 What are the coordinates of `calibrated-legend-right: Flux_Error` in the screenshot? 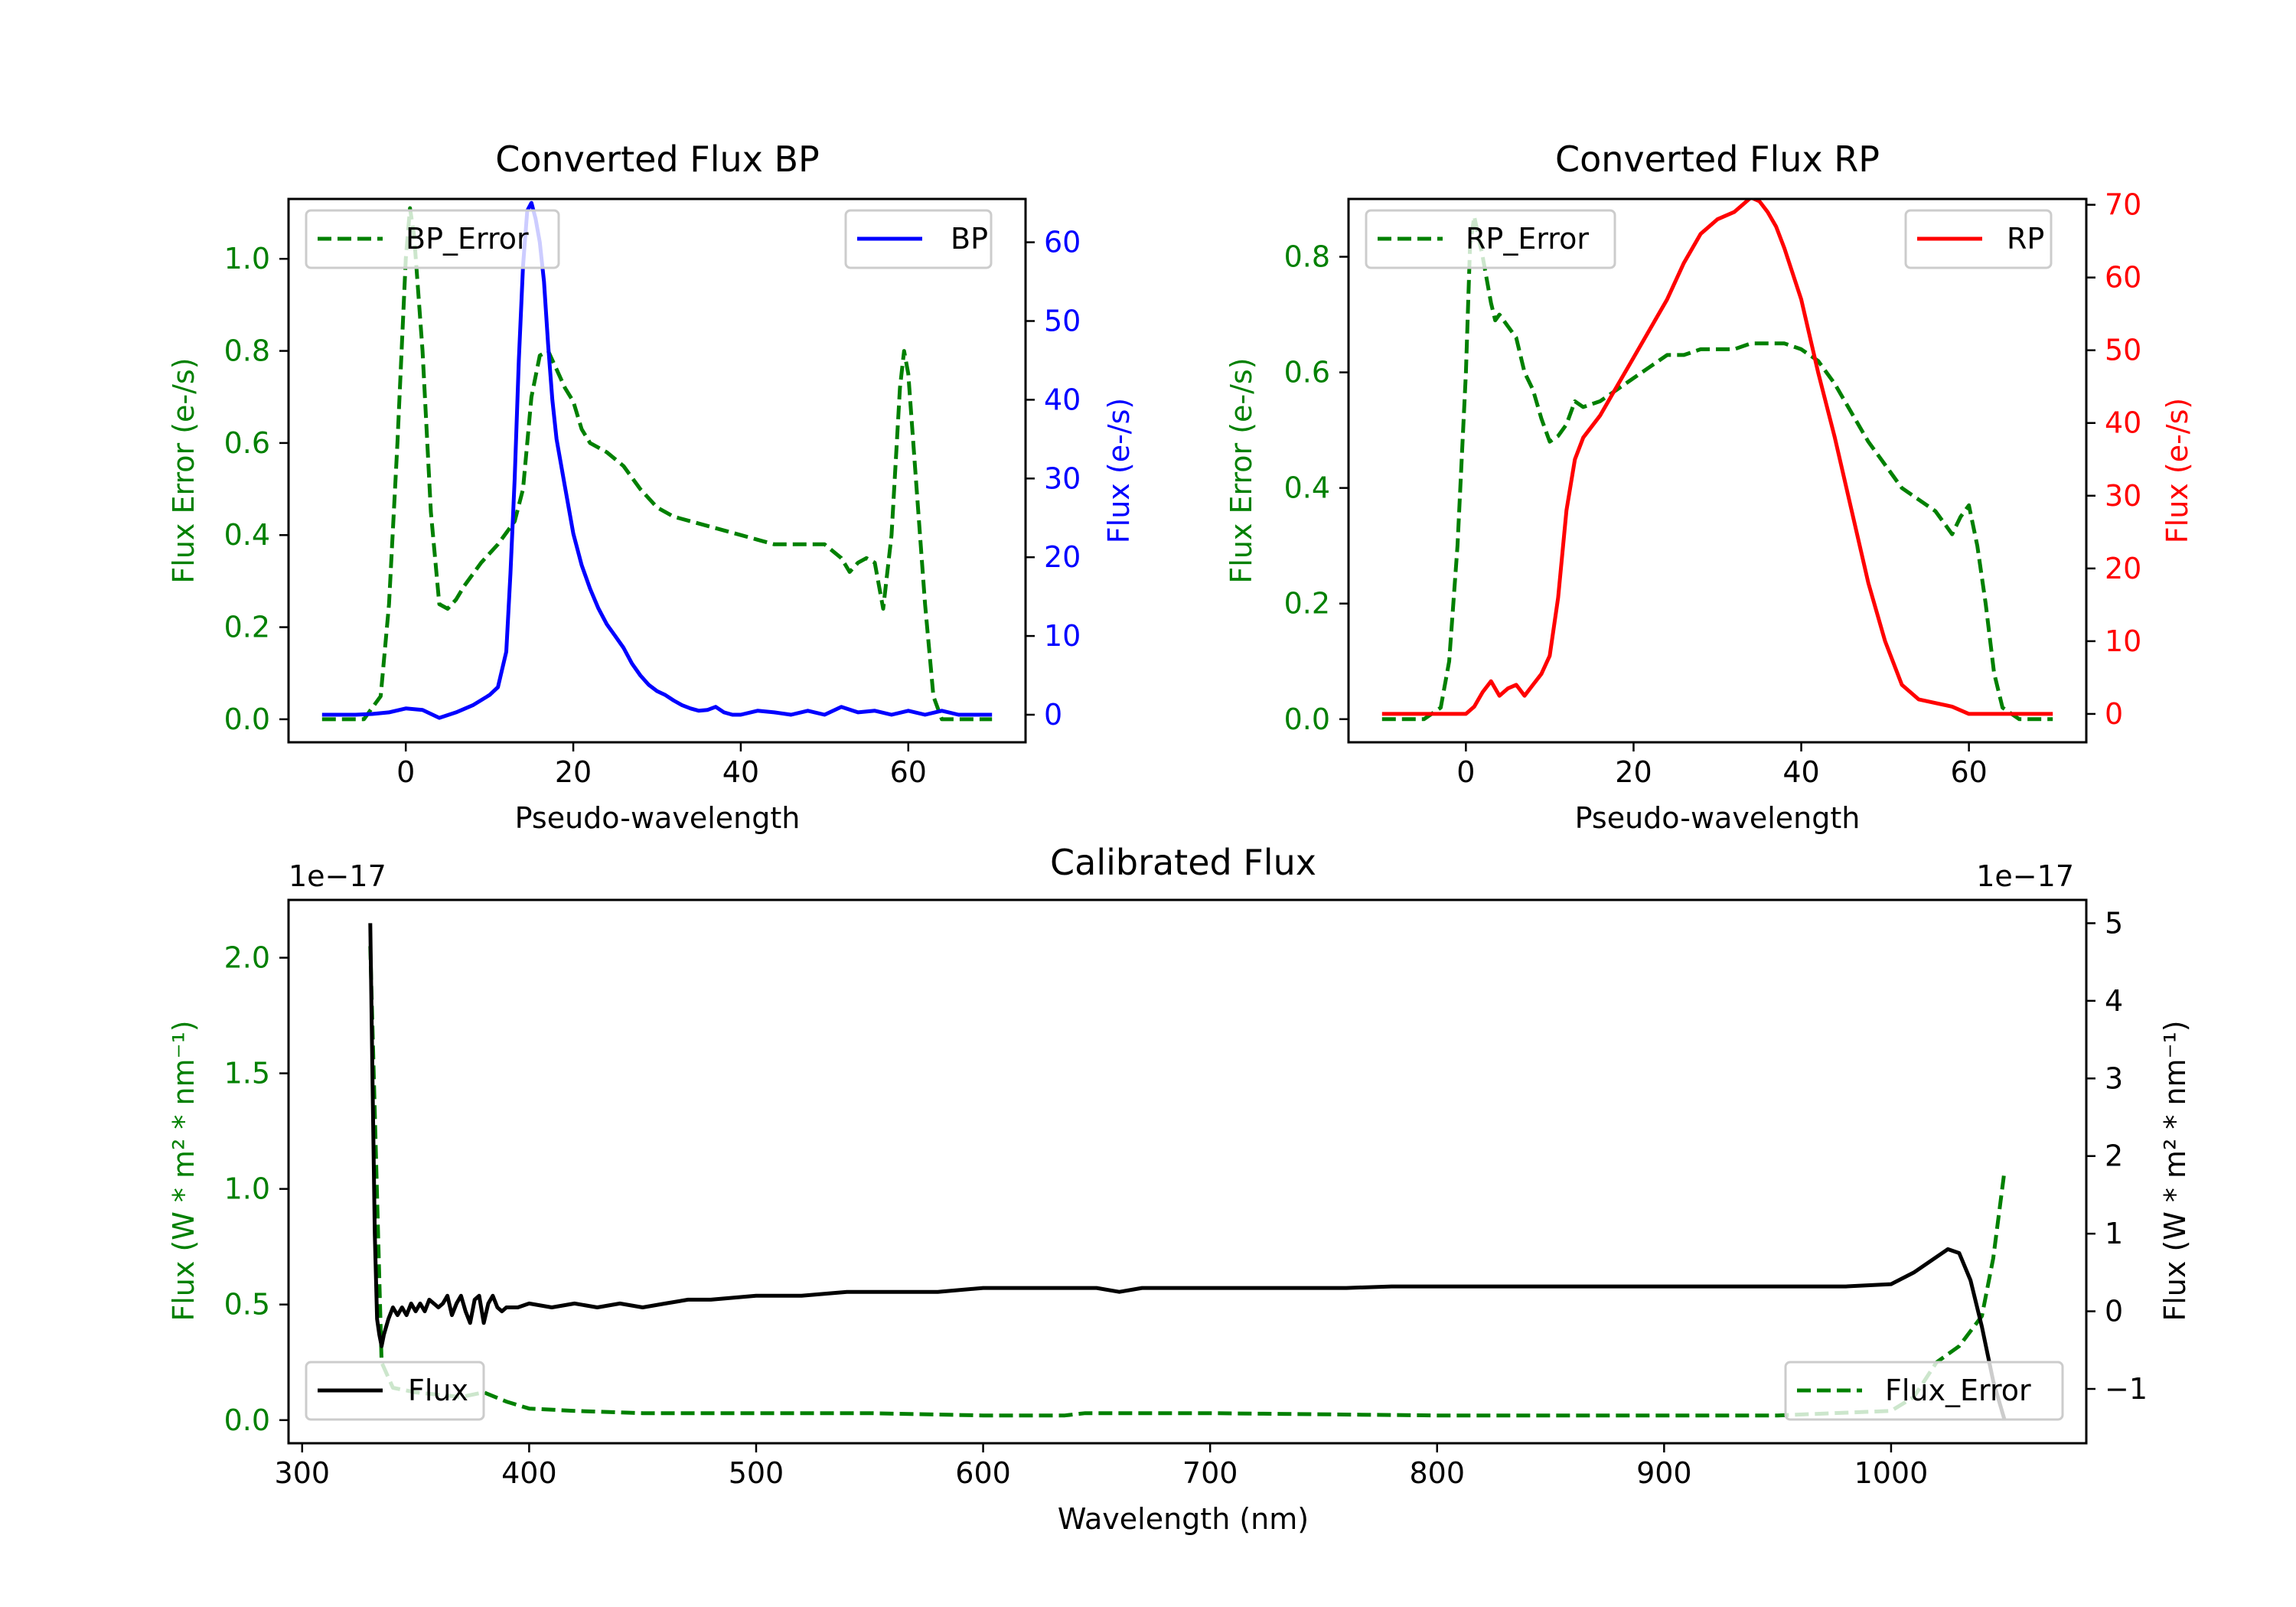 It's located at (1924, 1391).